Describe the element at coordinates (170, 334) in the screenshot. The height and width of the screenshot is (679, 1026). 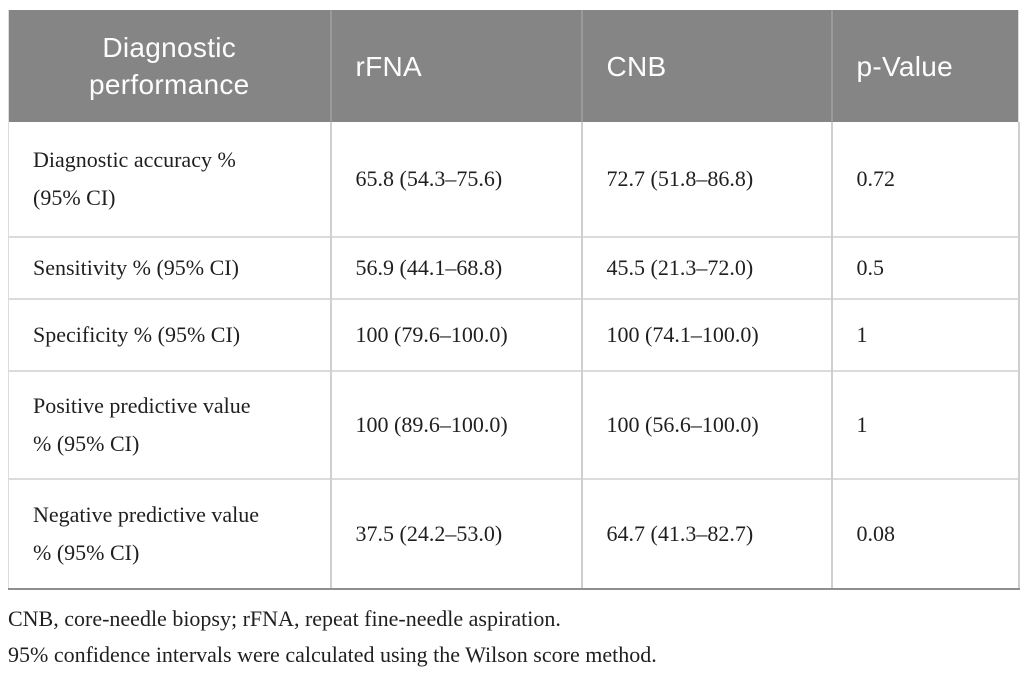
I see `metric-cell: Specificity % (95% CI)` at that location.